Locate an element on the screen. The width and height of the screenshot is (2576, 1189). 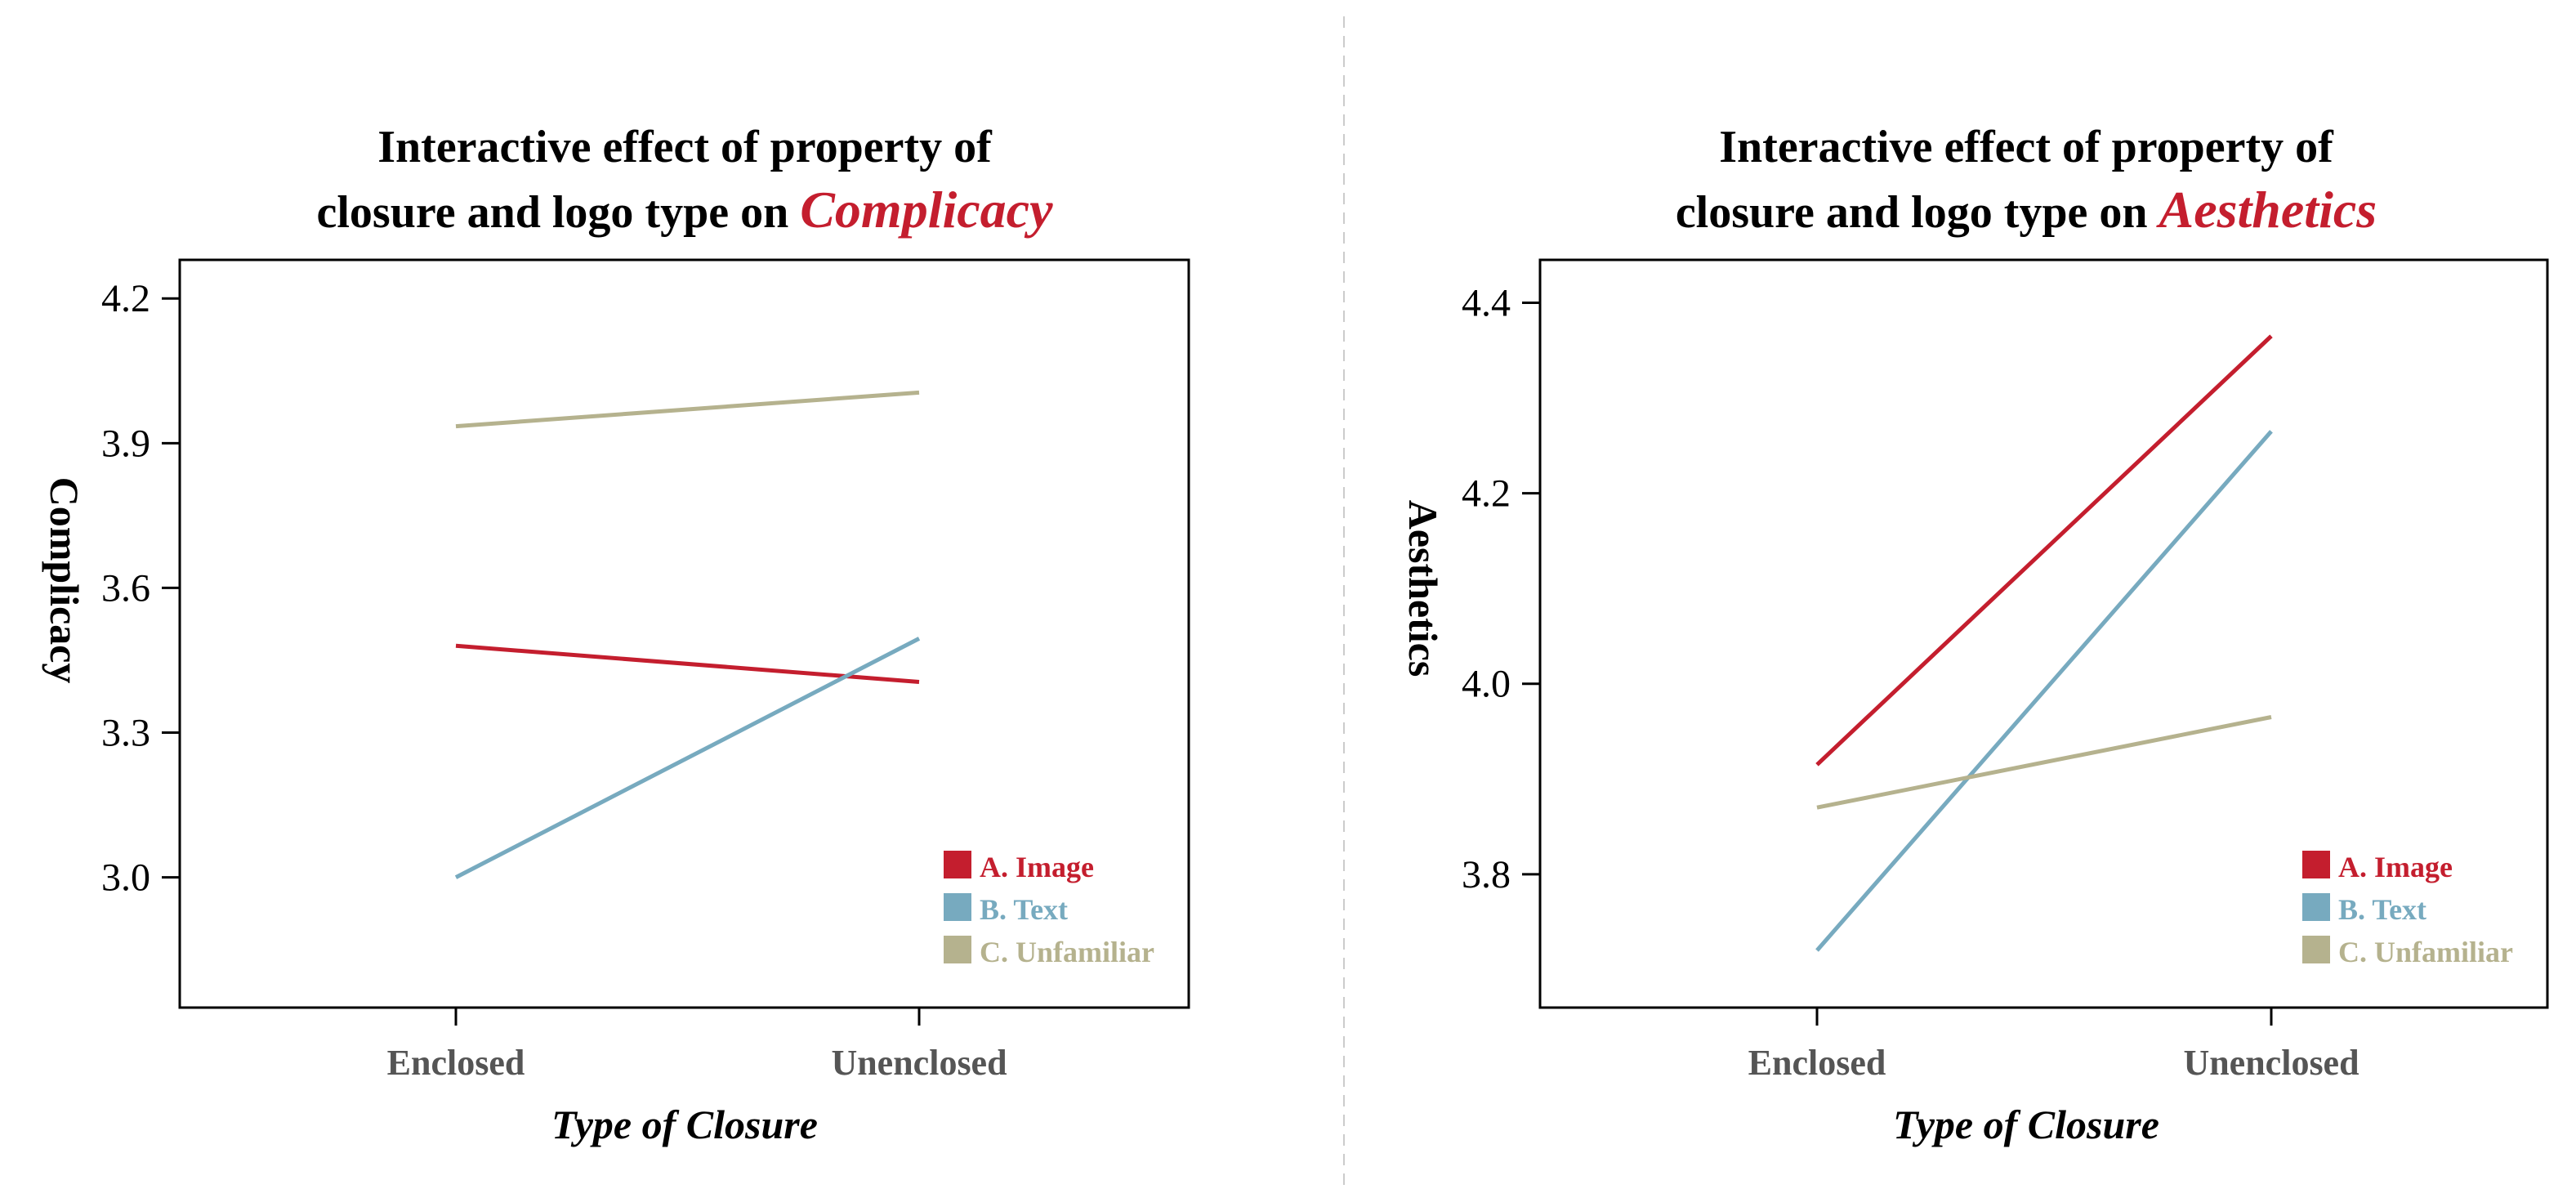
y-axis-label: Aesthetics is located at coordinates (1423, 588).